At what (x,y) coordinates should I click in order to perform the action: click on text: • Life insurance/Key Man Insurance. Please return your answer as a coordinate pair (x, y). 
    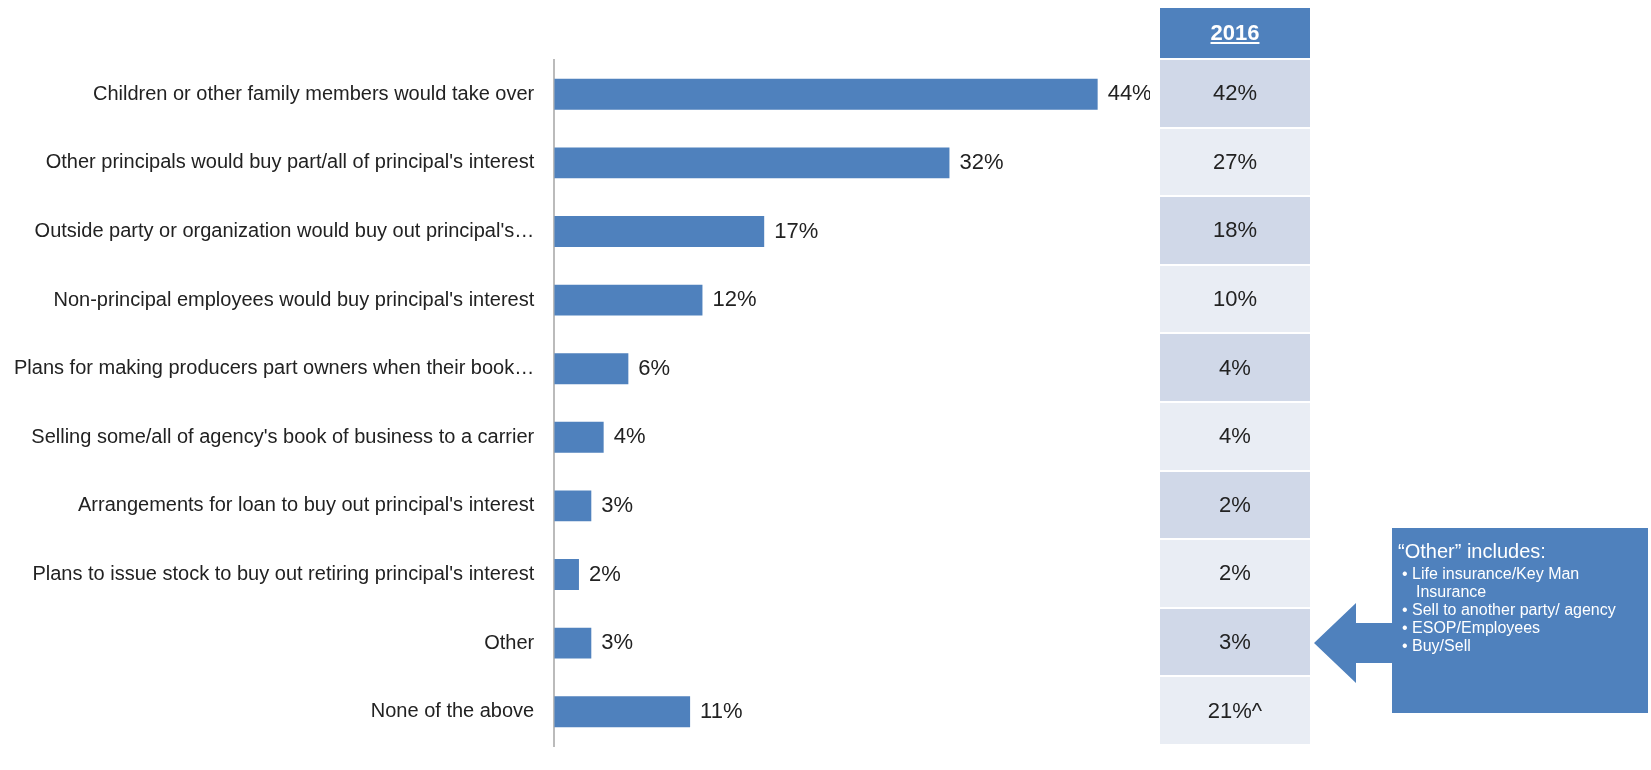
    Looking at the image, I should click on (1491, 583).